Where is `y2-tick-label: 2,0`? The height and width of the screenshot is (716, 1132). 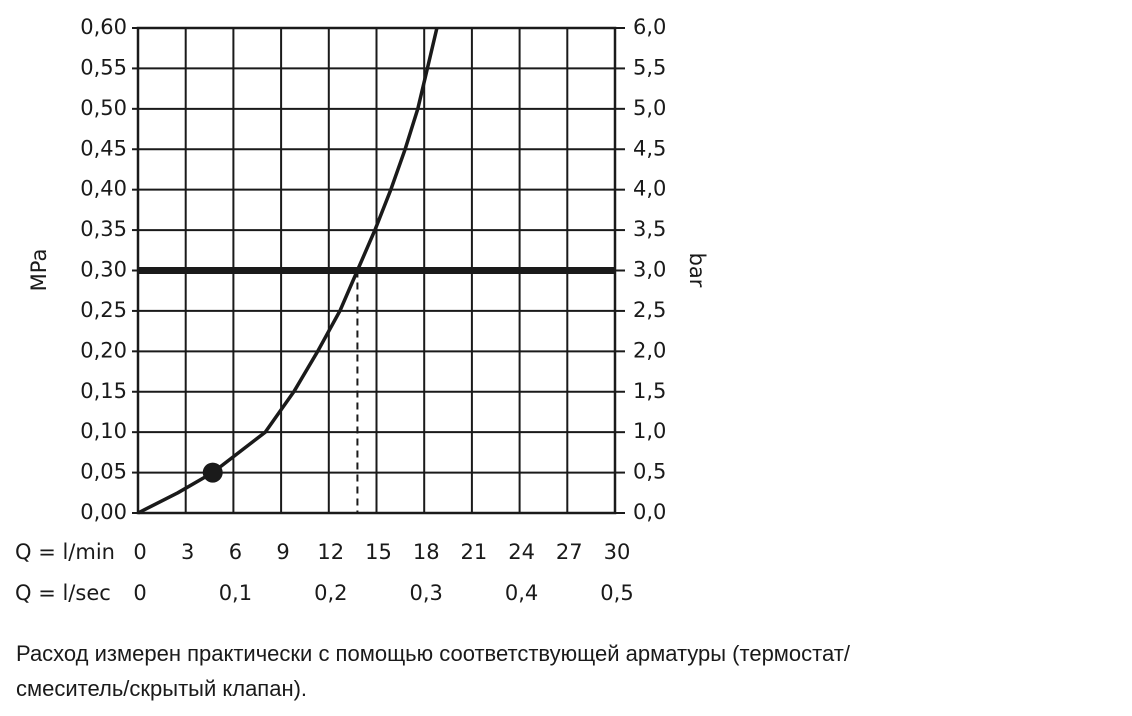
y2-tick-label: 2,0 is located at coordinates (649, 350).